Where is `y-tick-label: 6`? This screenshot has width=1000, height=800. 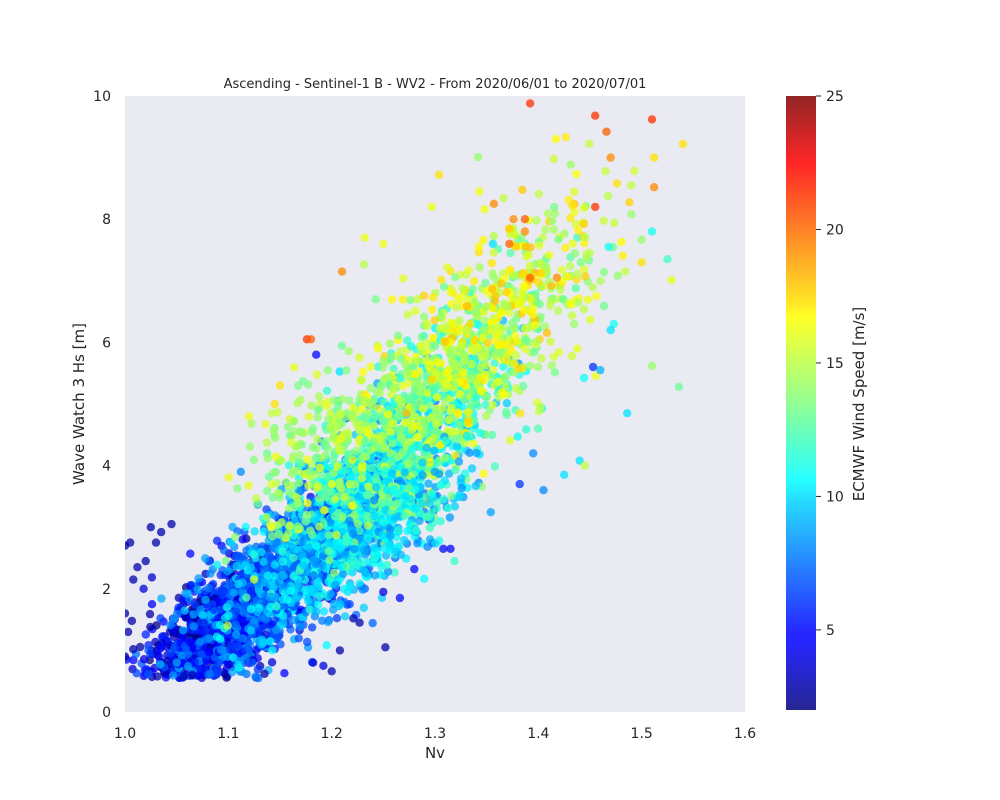
y-tick-label: 6 is located at coordinates (106, 343).